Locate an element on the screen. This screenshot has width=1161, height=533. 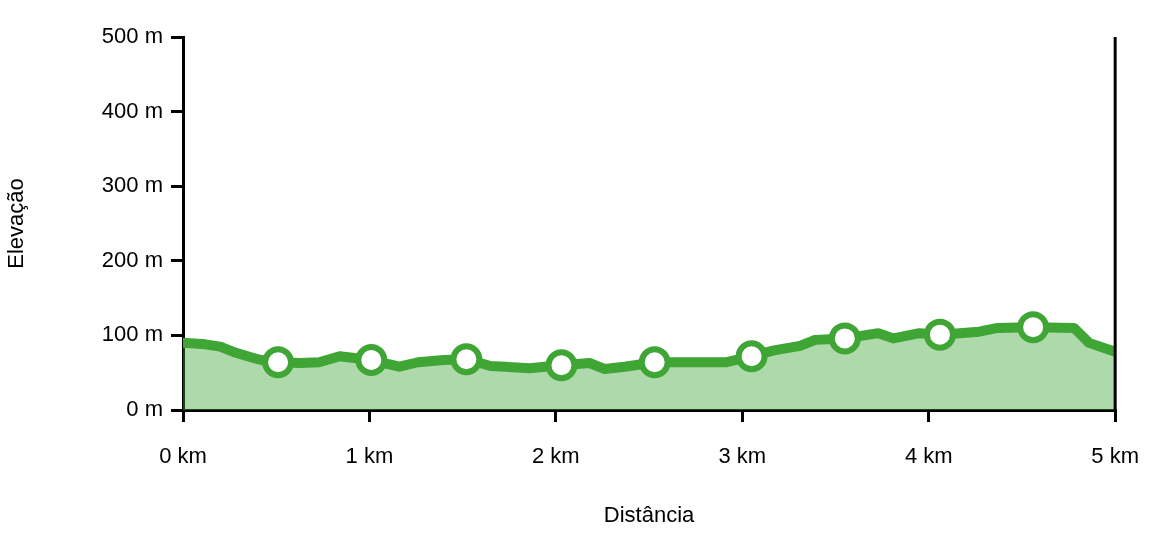
y-tick-label: 500 m is located at coordinates (132, 36).